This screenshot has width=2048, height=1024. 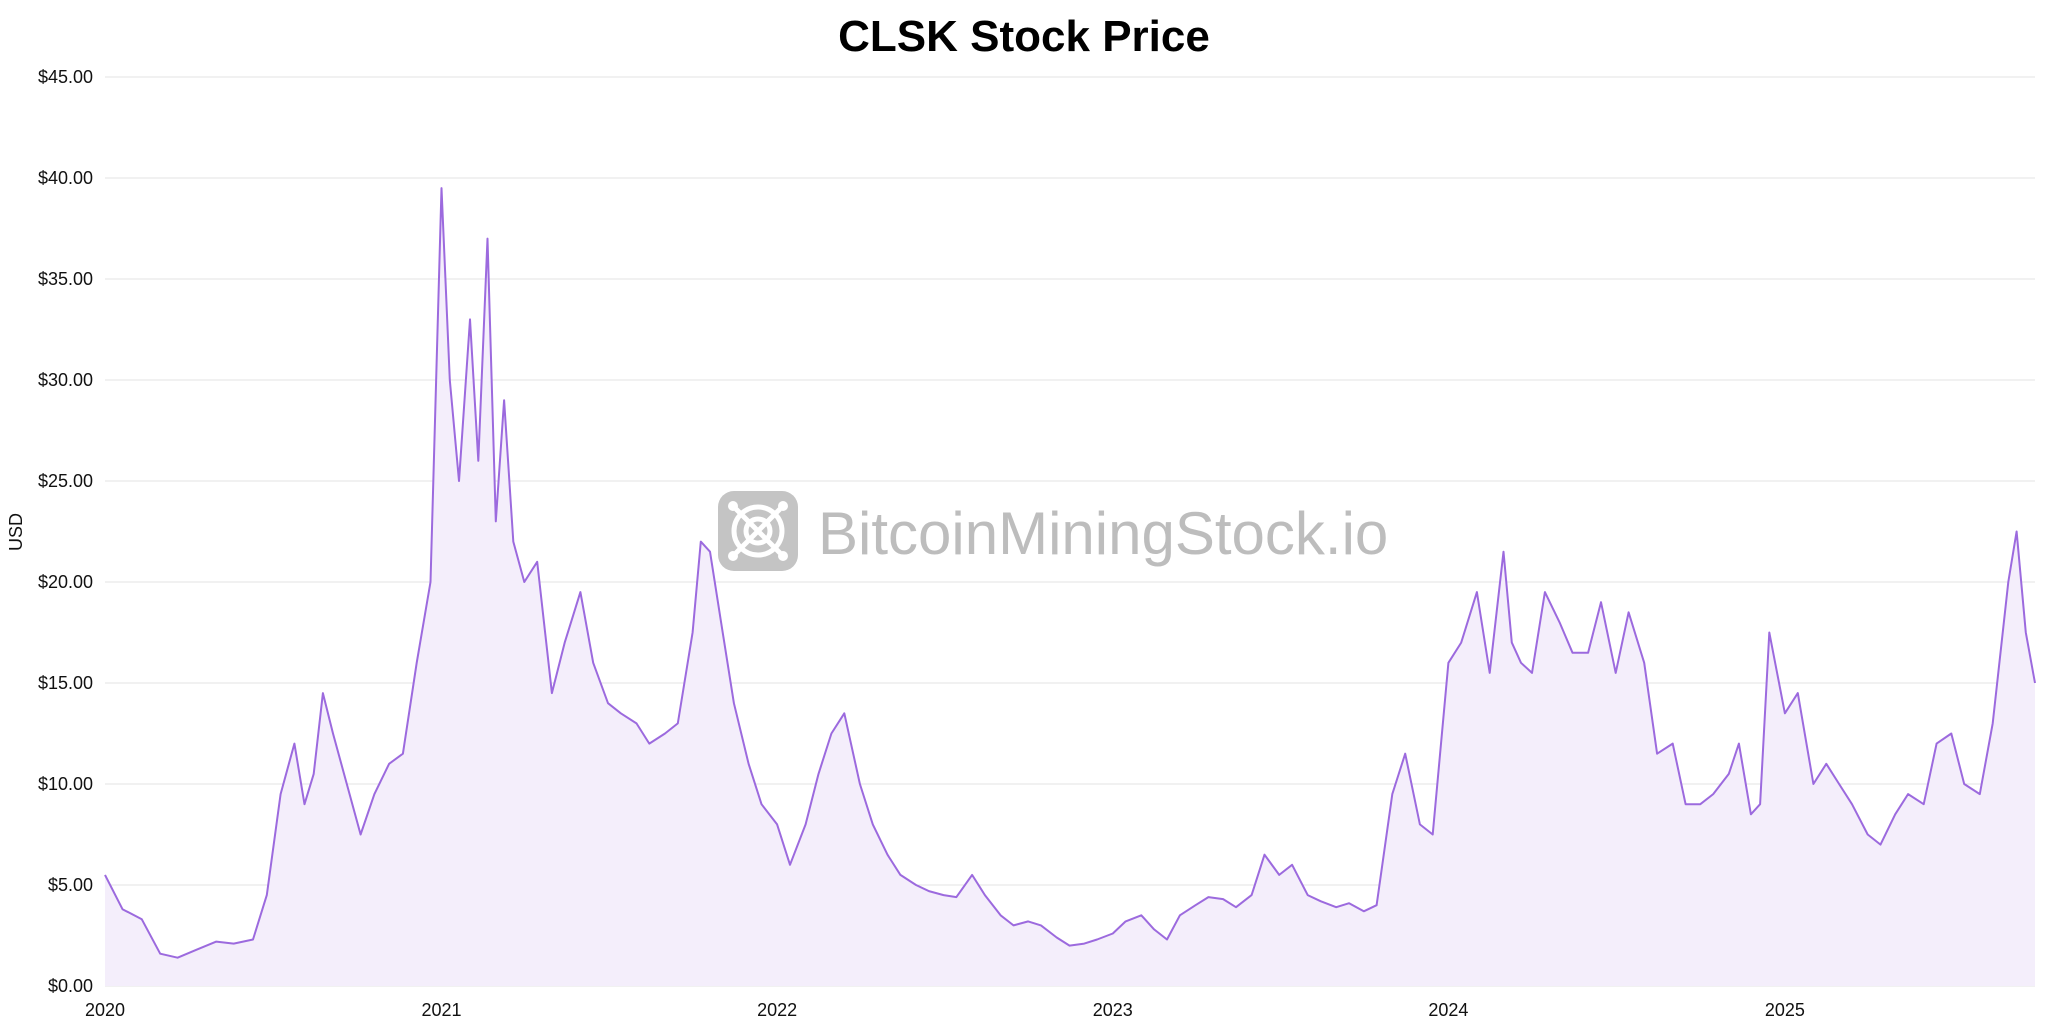 I want to click on x-tick-label: 2022, so click(x=777, y=1010).